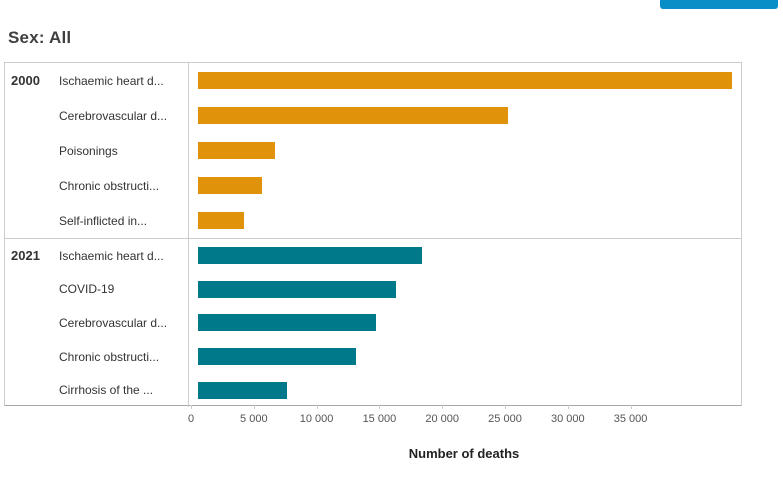 The height and width of the screenshot is (494, 783). Describe the element at coordinates (442, 419) in the screenshot. I see `x-tick-label: 20 000` at that location.